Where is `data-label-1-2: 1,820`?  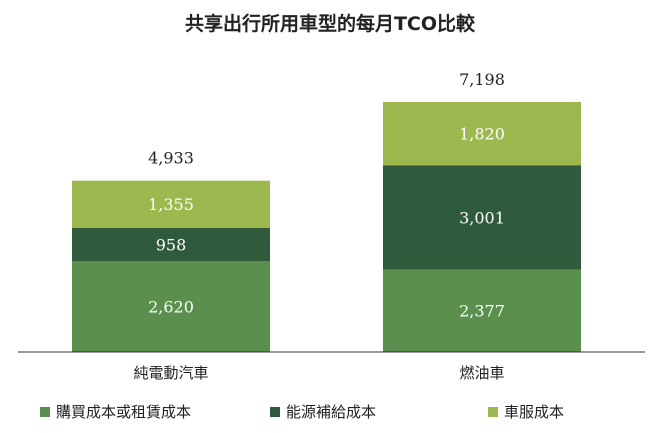
data-label-1-2: 1,820 is located at coordinates (482, 134).